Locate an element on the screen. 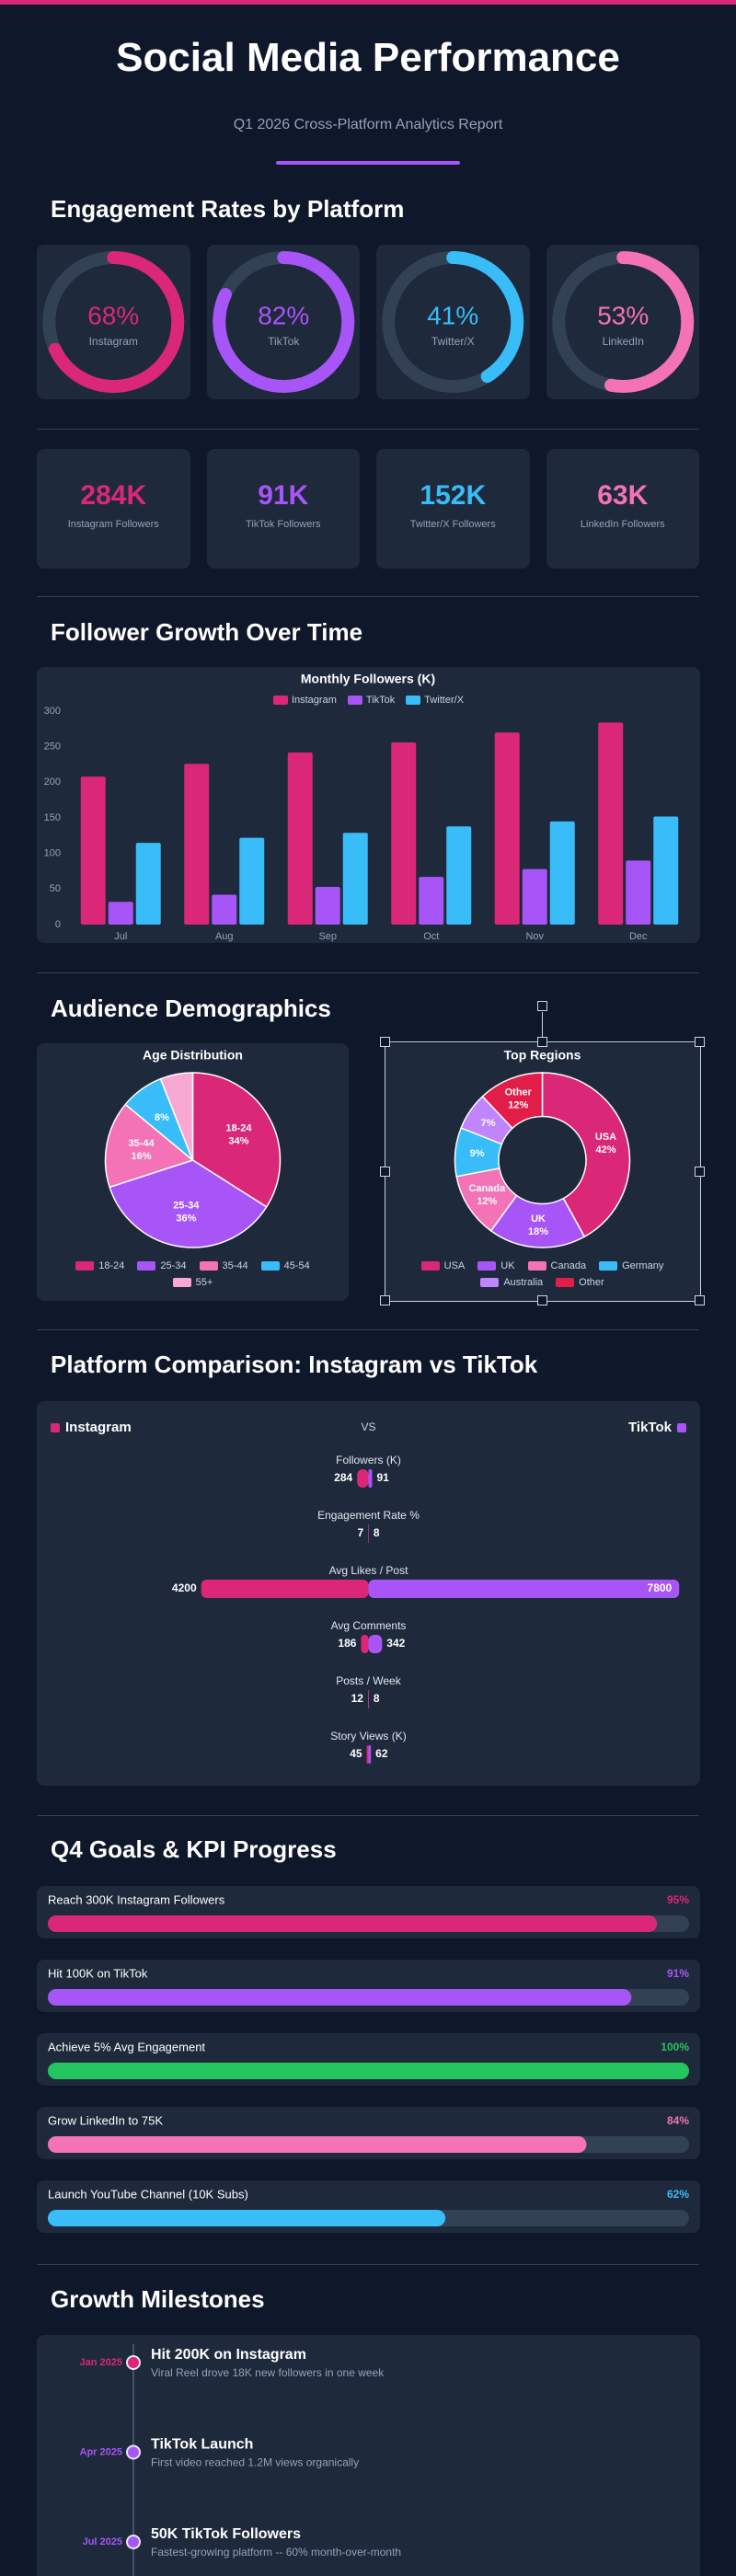  y-tick-label: 50 is located at coordinates (55, 888).